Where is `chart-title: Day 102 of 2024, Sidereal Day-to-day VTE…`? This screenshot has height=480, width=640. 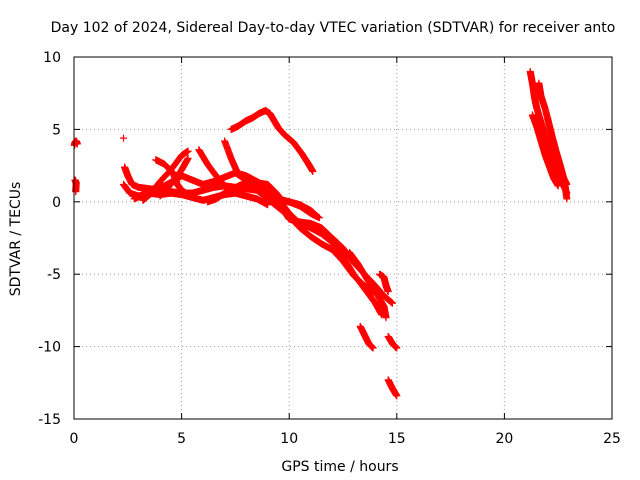
chart-title: Day 102 of 2024, Sidereal Day-to-day VTE… is located at coordinates (333, 28).